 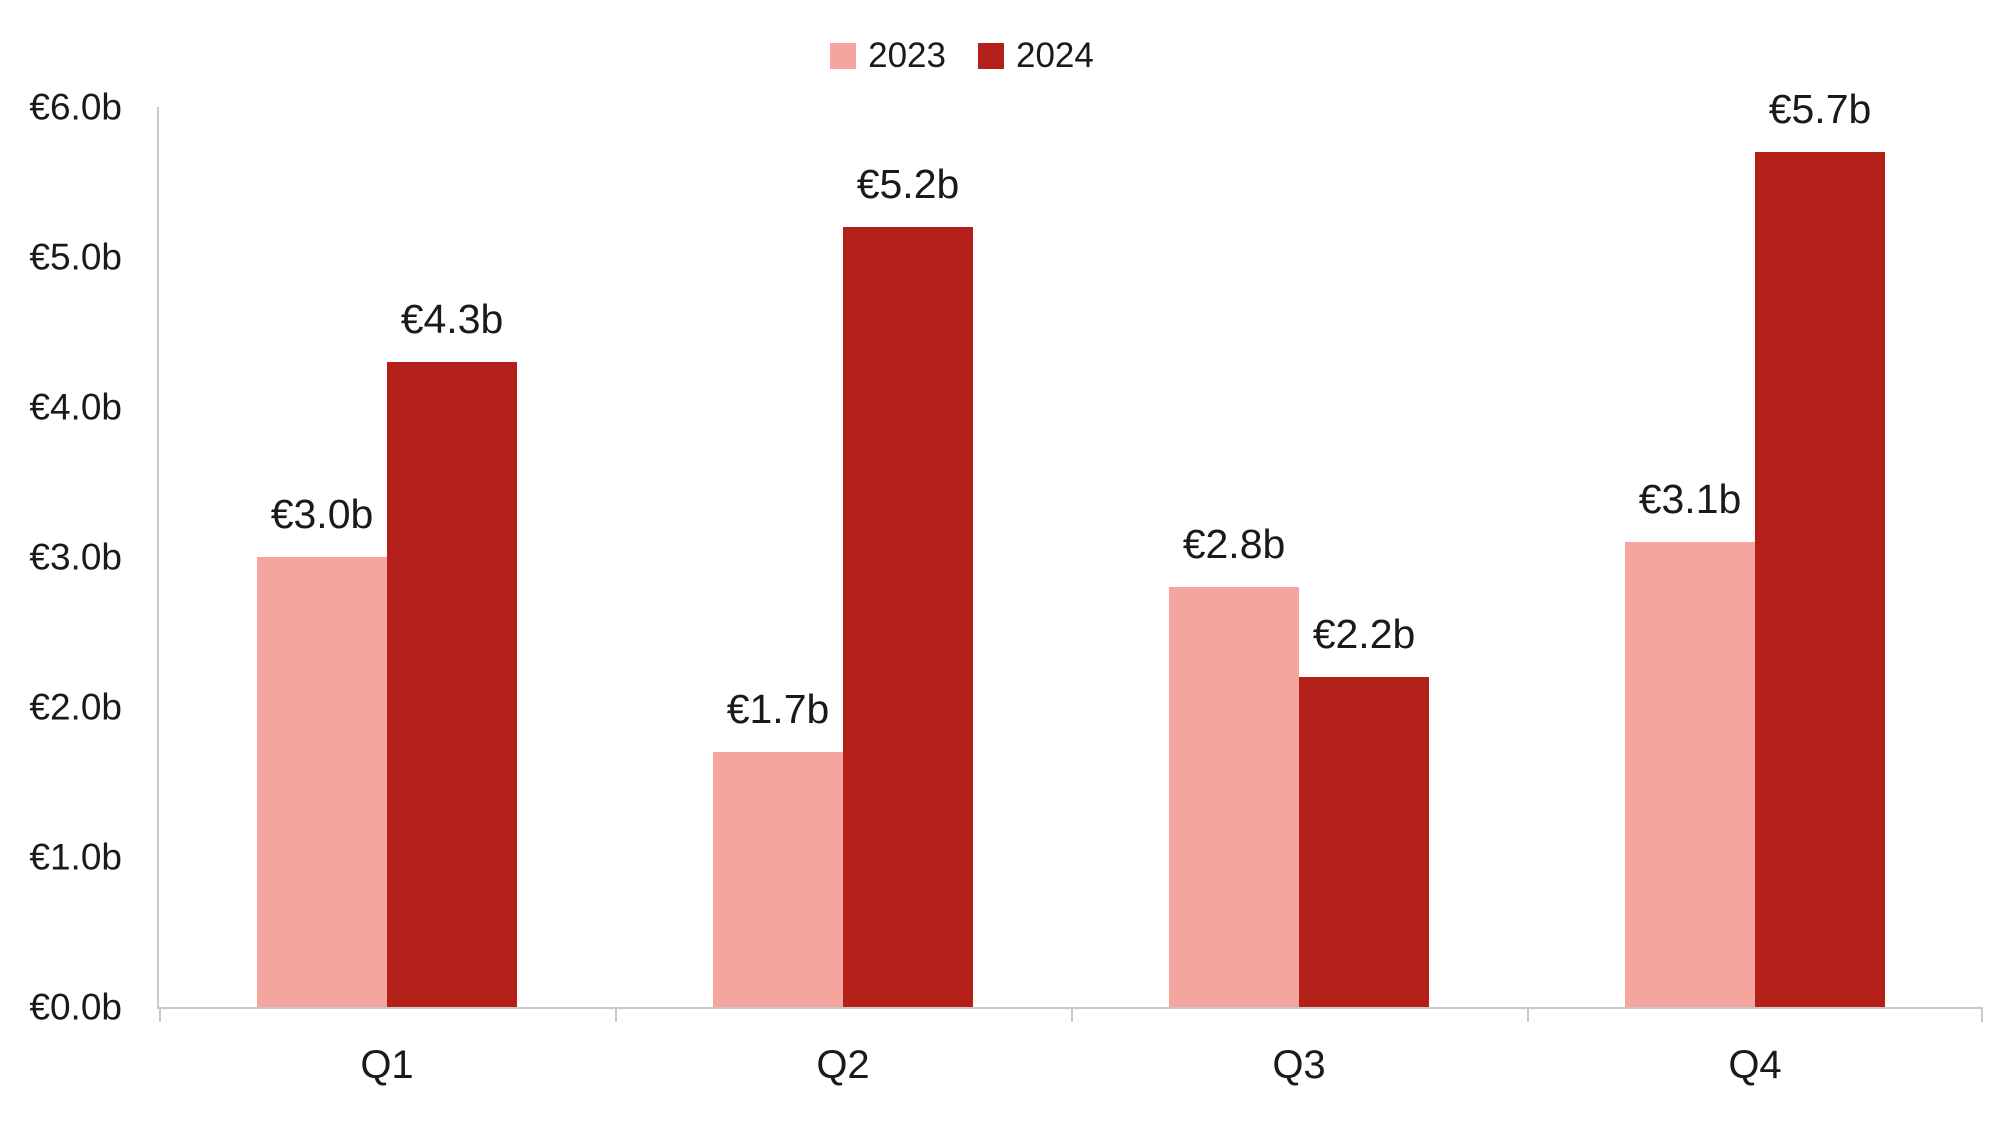 What do you see at coordinates (75, 557) in the screenshot?
I see `y-axis-tick-label: €3.0b` at bounding box center [75, 557].